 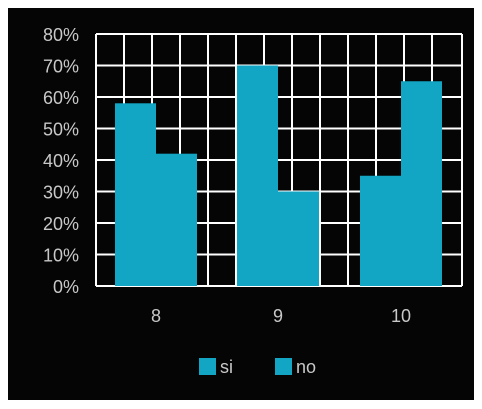 I want to click on y-tick-label: 30%, so click(x=61, y=193).